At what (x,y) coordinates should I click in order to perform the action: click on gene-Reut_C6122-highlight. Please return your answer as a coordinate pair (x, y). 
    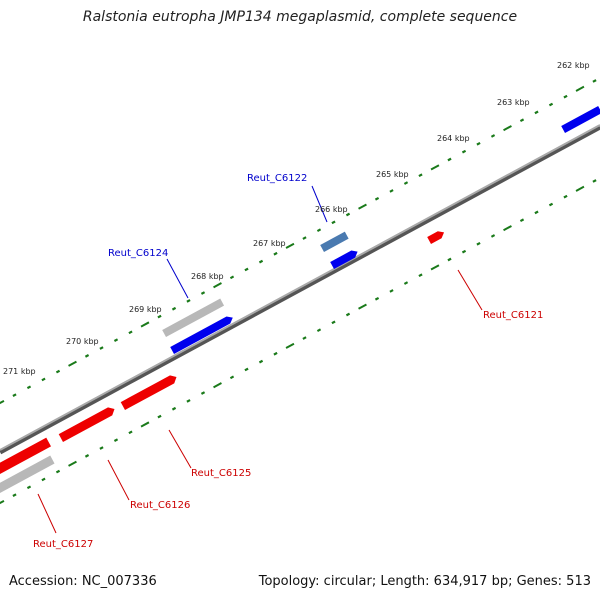
    Looking at the image, I should click on (341, 254).